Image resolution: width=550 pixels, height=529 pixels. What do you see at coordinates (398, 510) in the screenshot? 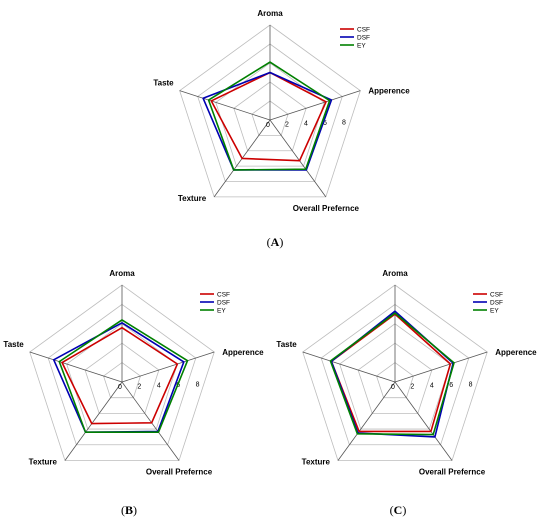
I see `panel-label: (C)` at bounding box center [398, 510].